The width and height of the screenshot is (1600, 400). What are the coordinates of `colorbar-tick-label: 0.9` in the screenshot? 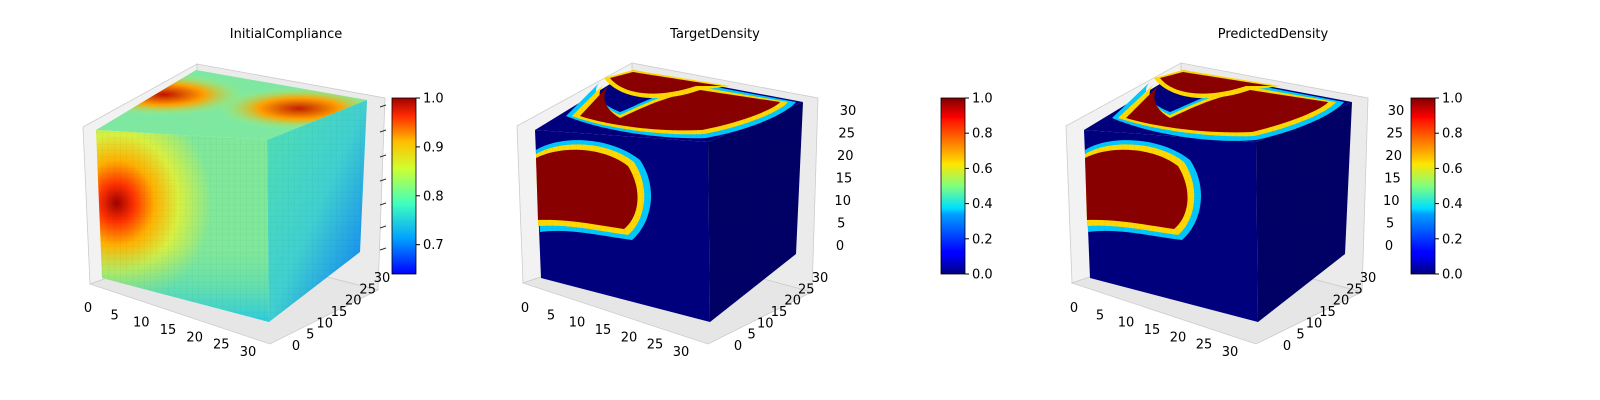 It's located at (433, 147).